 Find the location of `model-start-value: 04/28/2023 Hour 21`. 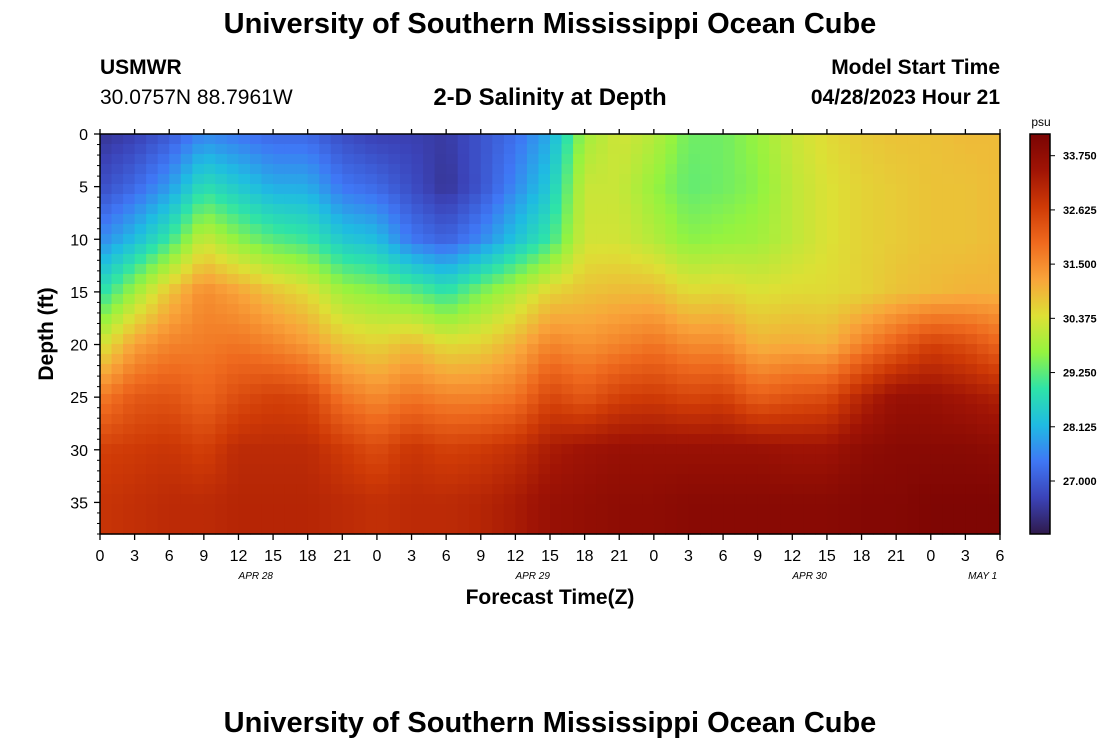

model-start-value: 04/28/2023 Hour 21 is located at coordinates (905, 97).